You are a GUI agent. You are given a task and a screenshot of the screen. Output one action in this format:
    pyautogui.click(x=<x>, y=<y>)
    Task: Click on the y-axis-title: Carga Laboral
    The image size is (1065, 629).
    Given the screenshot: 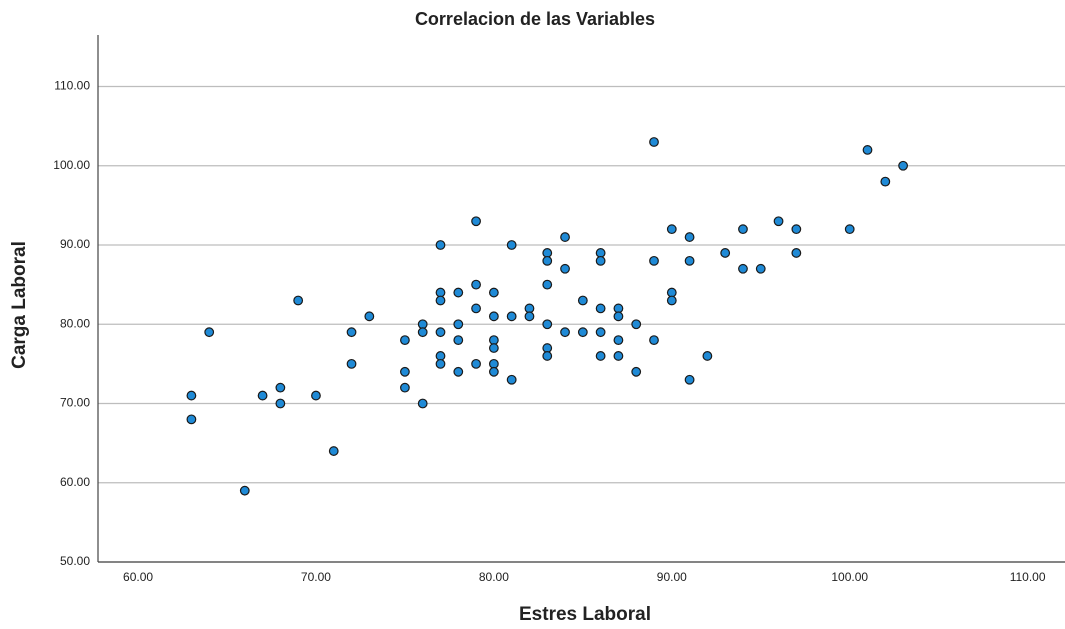 What is the action you would take?
    pyautogui.click(x=19, y=305)
    